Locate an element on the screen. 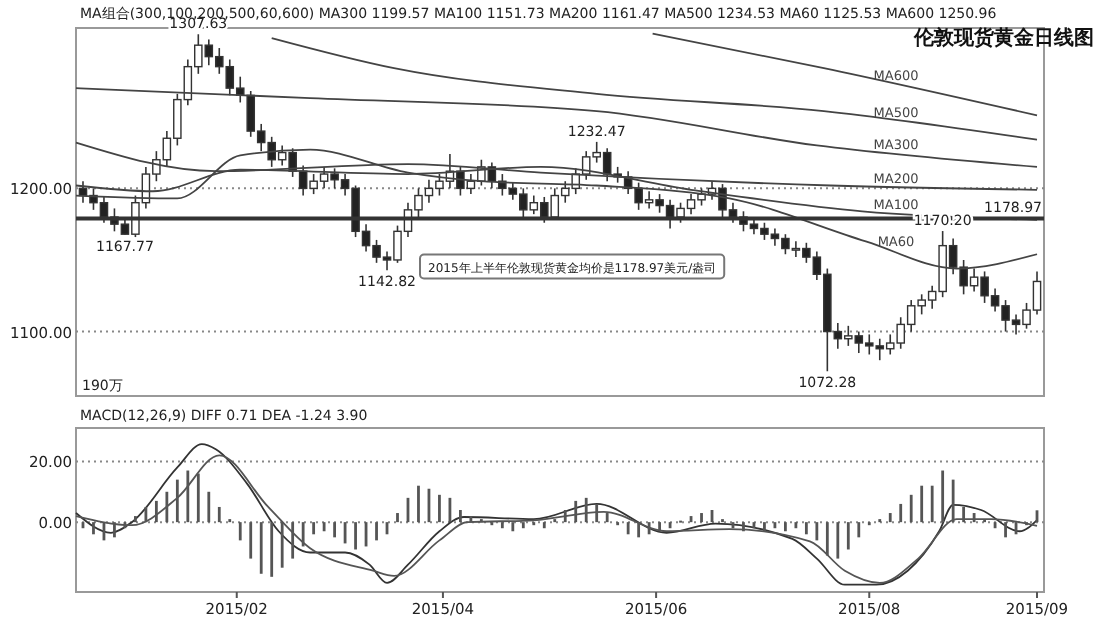 The image size is (1100, 622). chart-title: 伦敦现货黄金日线图 is located at coordinates (1003, 38).